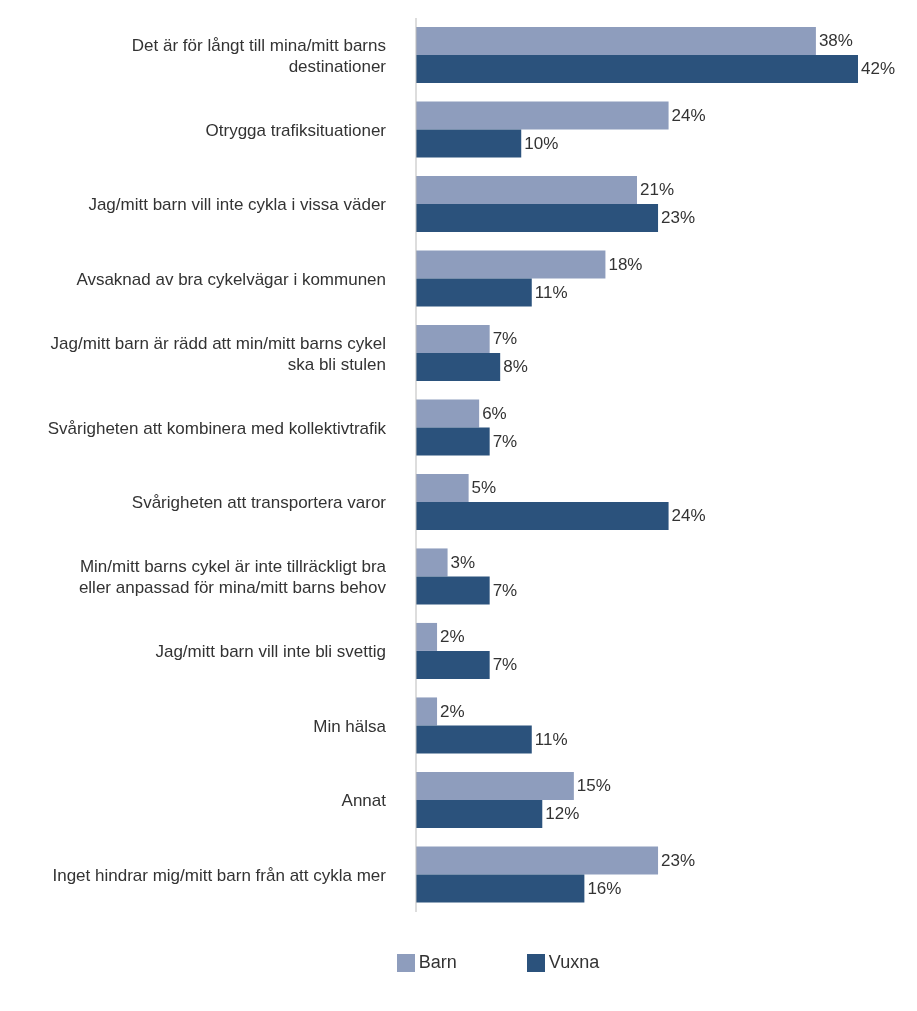 This screenshot has height=1011, width=917. What do you see at coordinates (219, 875) in the screenshot?
I see `y-tick-label: Inget hindrar mig/mitt barn från att cykla mer` at bounding box center [219, 875].